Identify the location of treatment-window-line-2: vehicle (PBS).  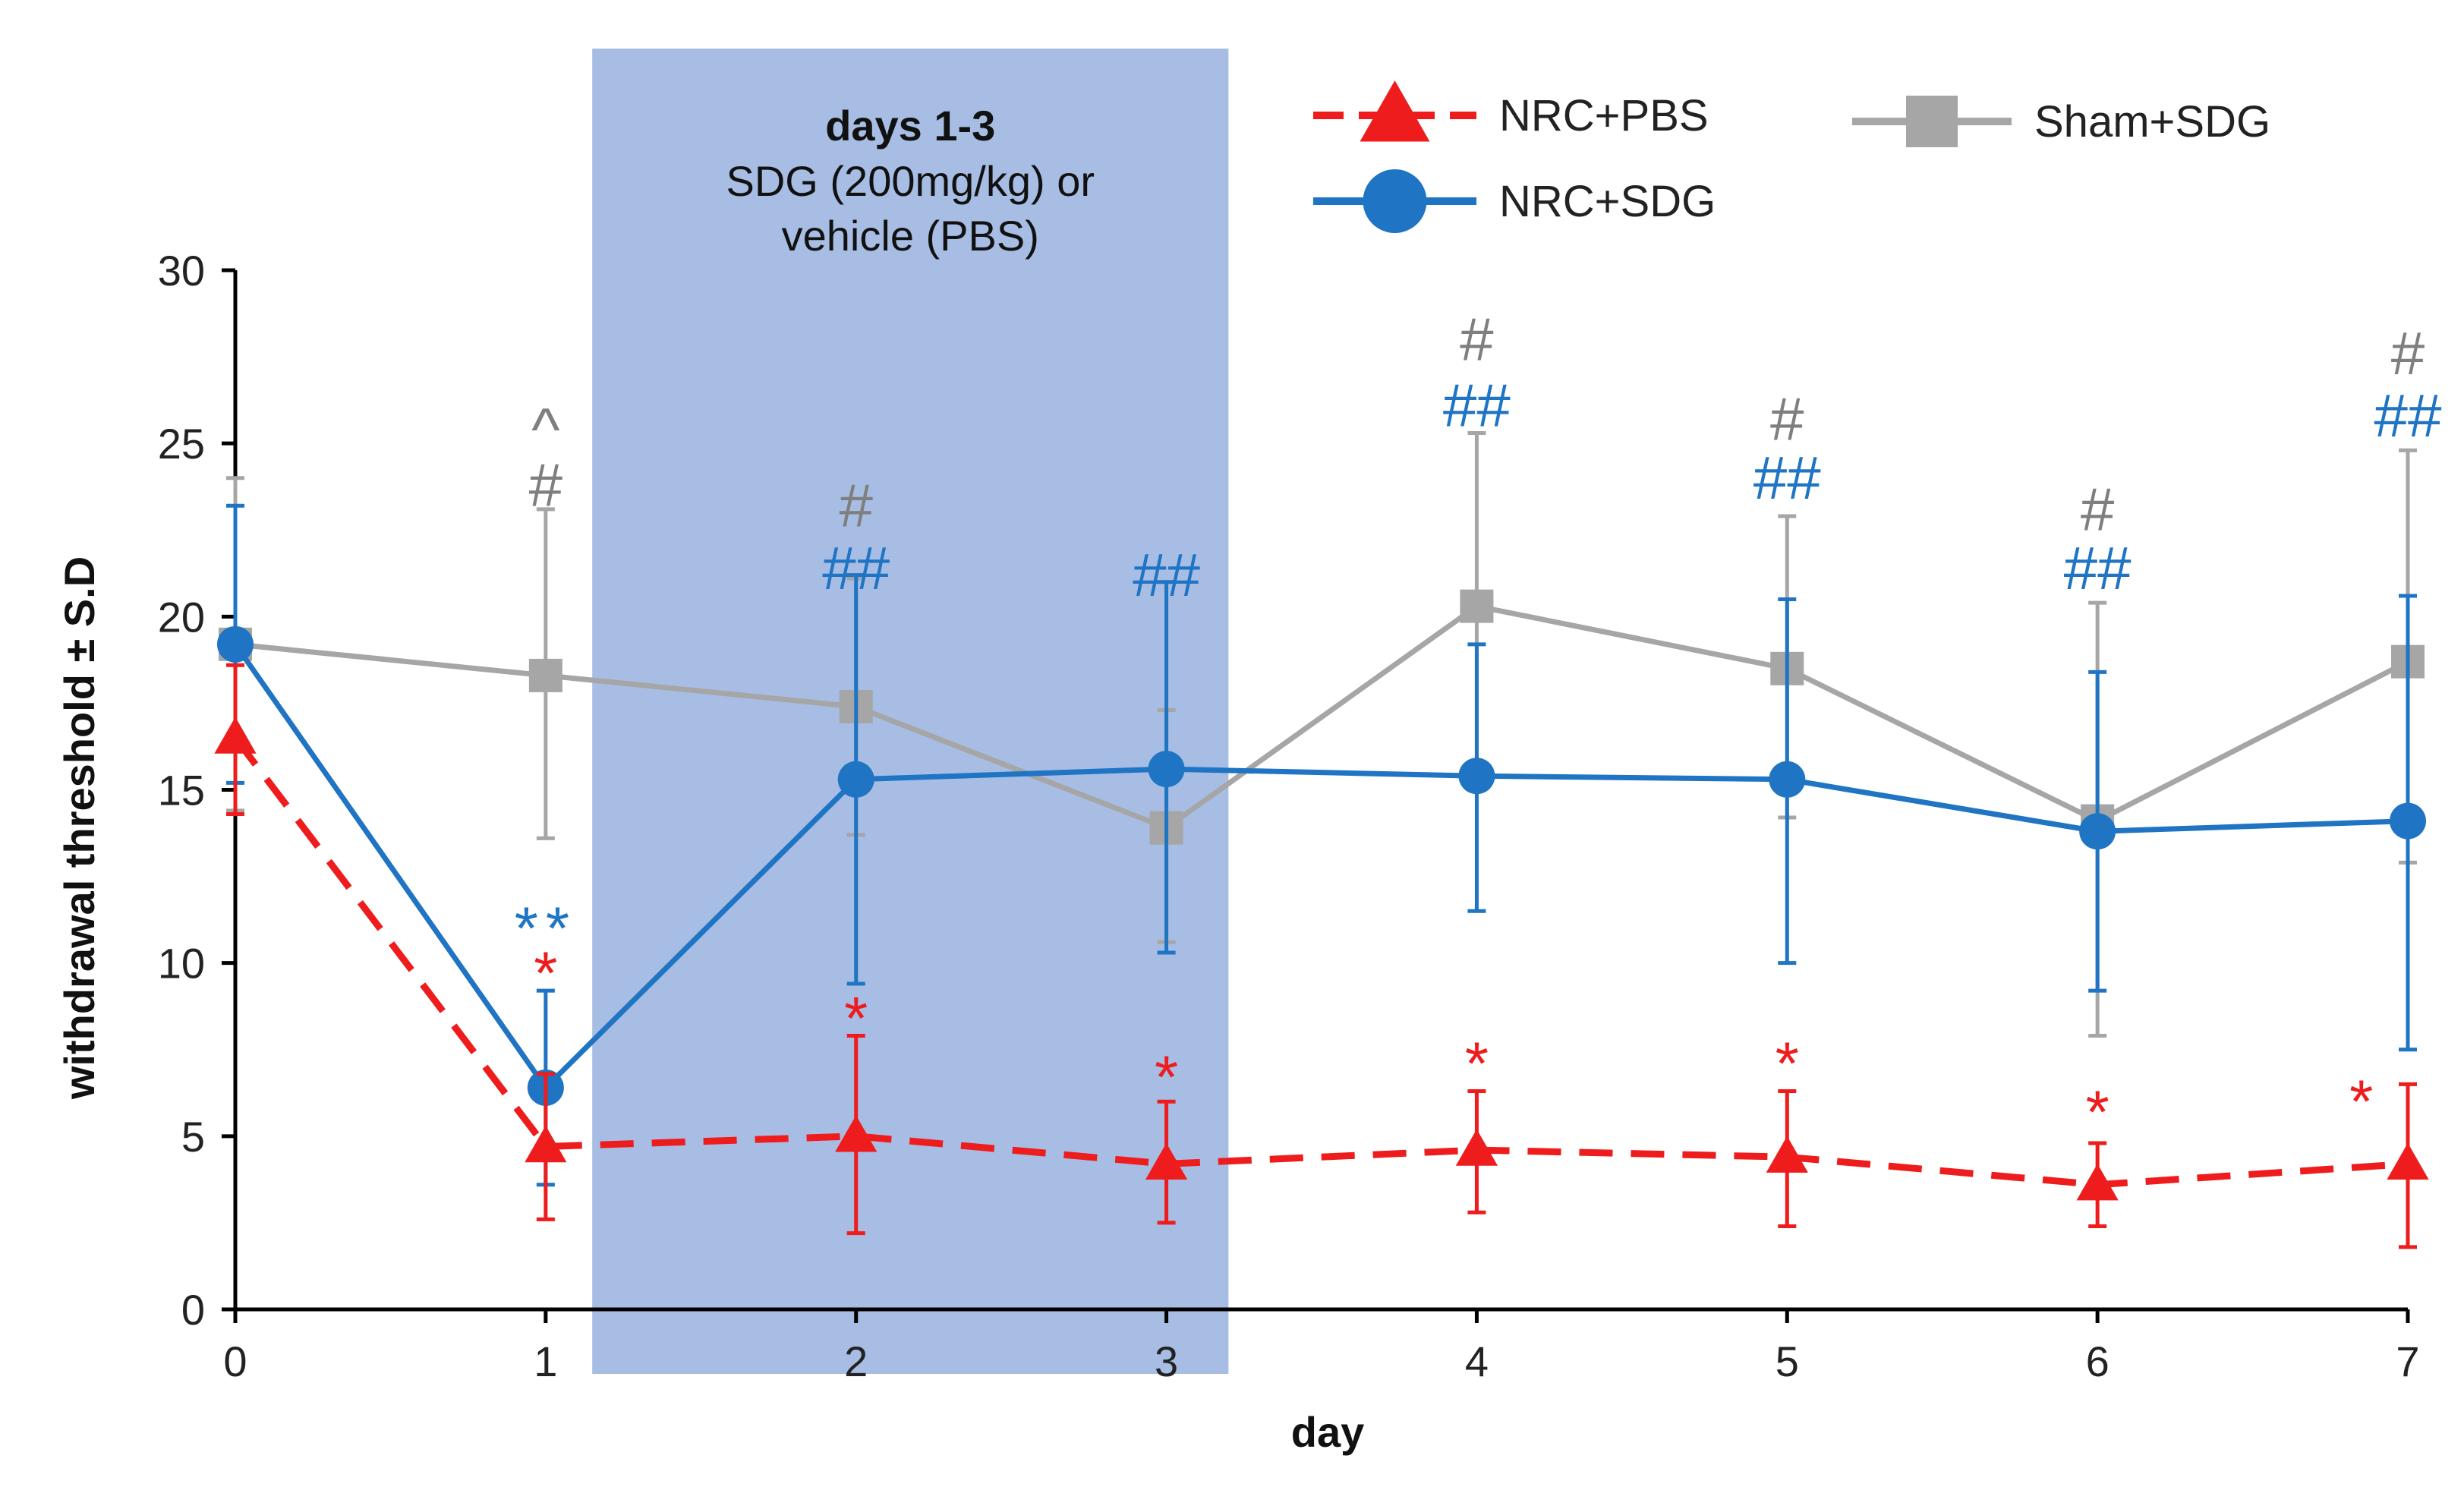
(911, 236).